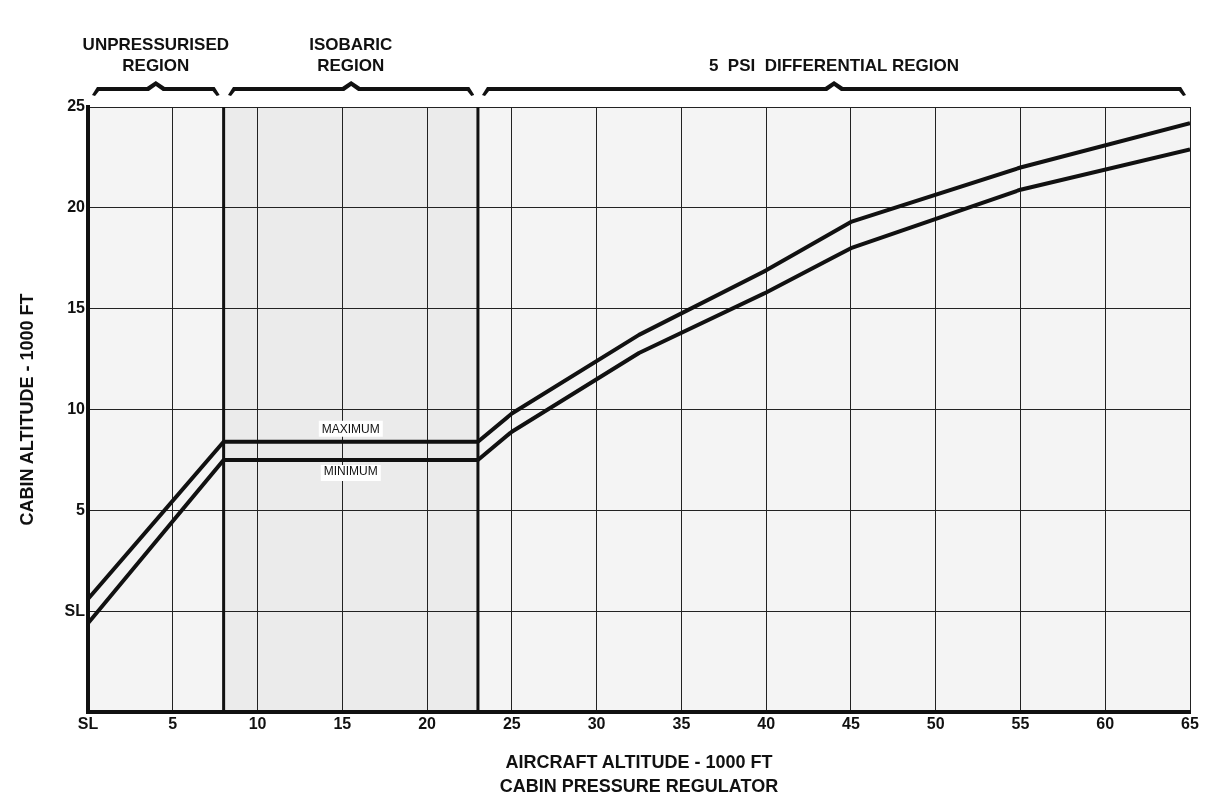  Describe the element at coordinates (156, 55) in the screenshot. I see `band-label: UNPRESSURISED REGION` at that location.